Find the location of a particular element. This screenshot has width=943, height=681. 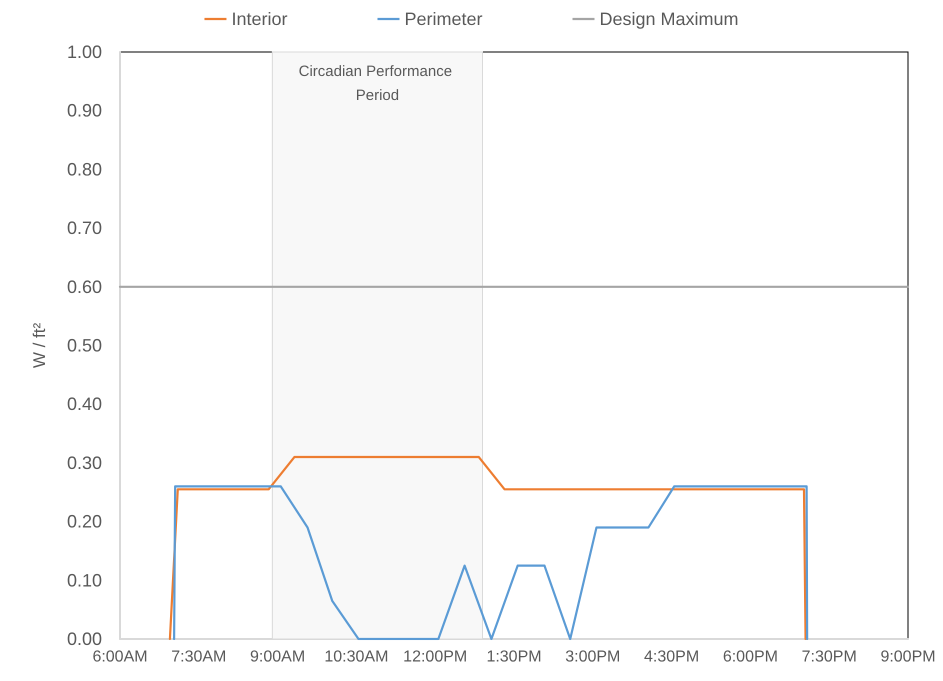

x-tick-label: 9:00PM is located at coordinates (908, 657).